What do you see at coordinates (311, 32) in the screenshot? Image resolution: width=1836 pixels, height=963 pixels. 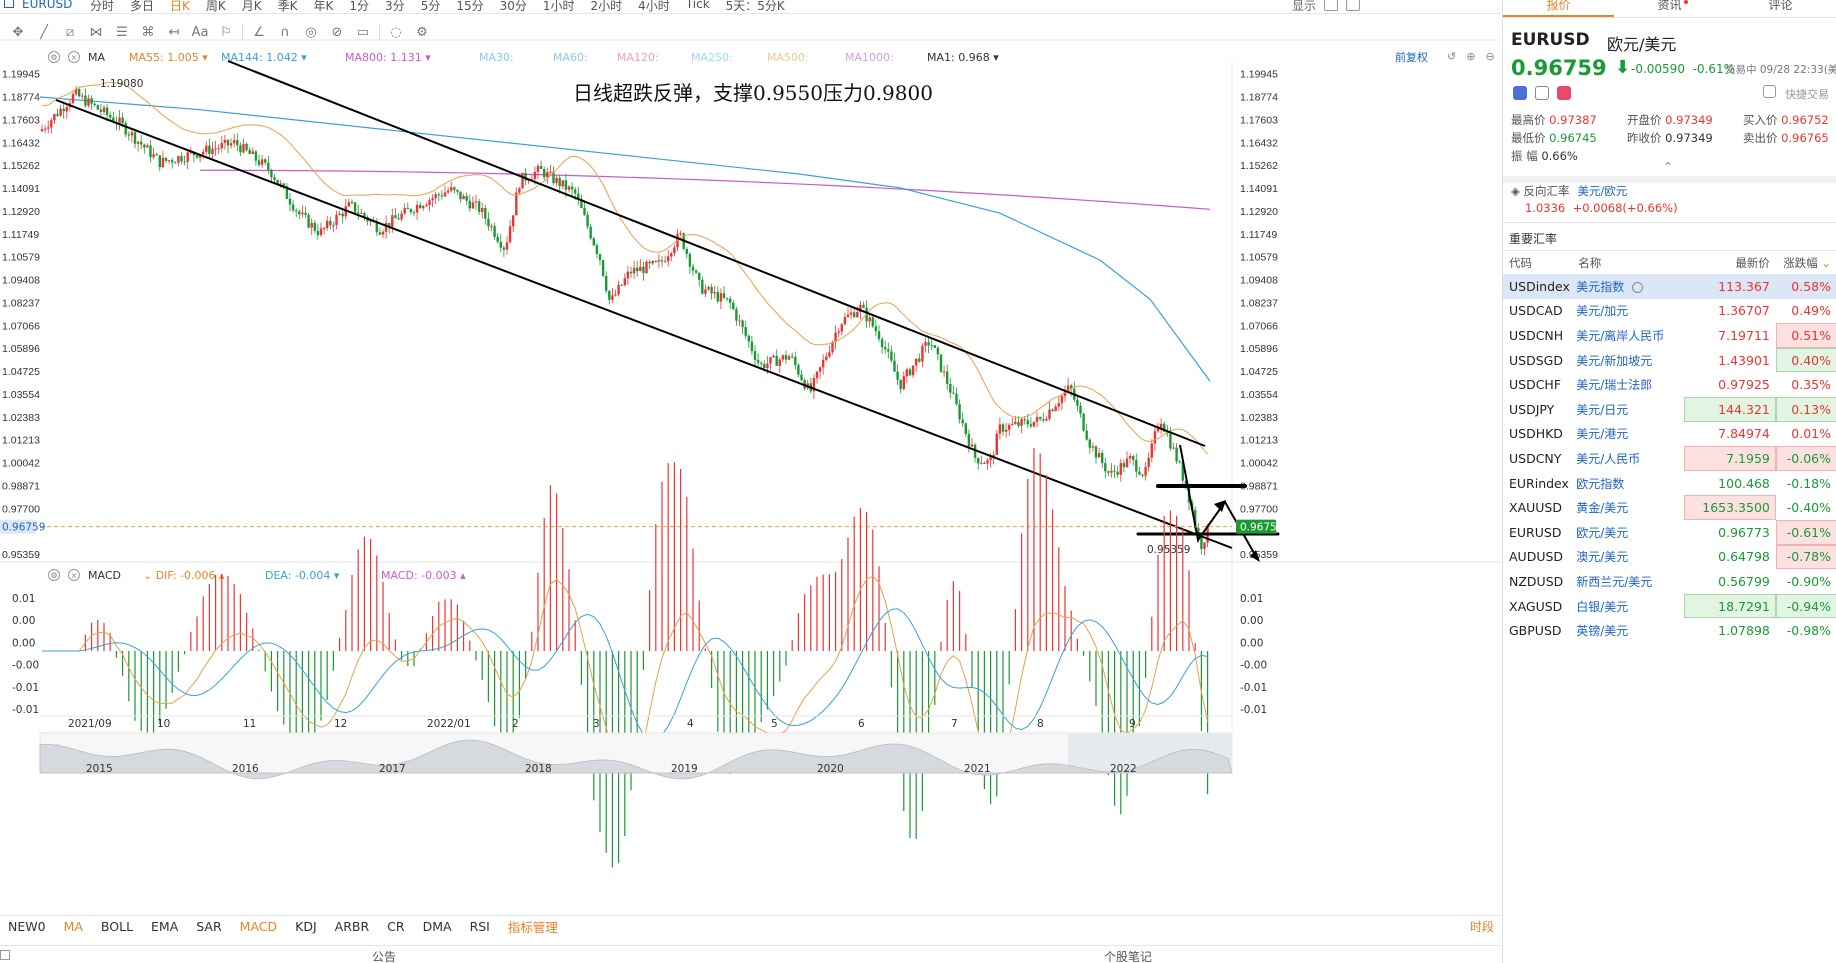 I see `lock-icon: ◎` at bounding box center [311, 32].